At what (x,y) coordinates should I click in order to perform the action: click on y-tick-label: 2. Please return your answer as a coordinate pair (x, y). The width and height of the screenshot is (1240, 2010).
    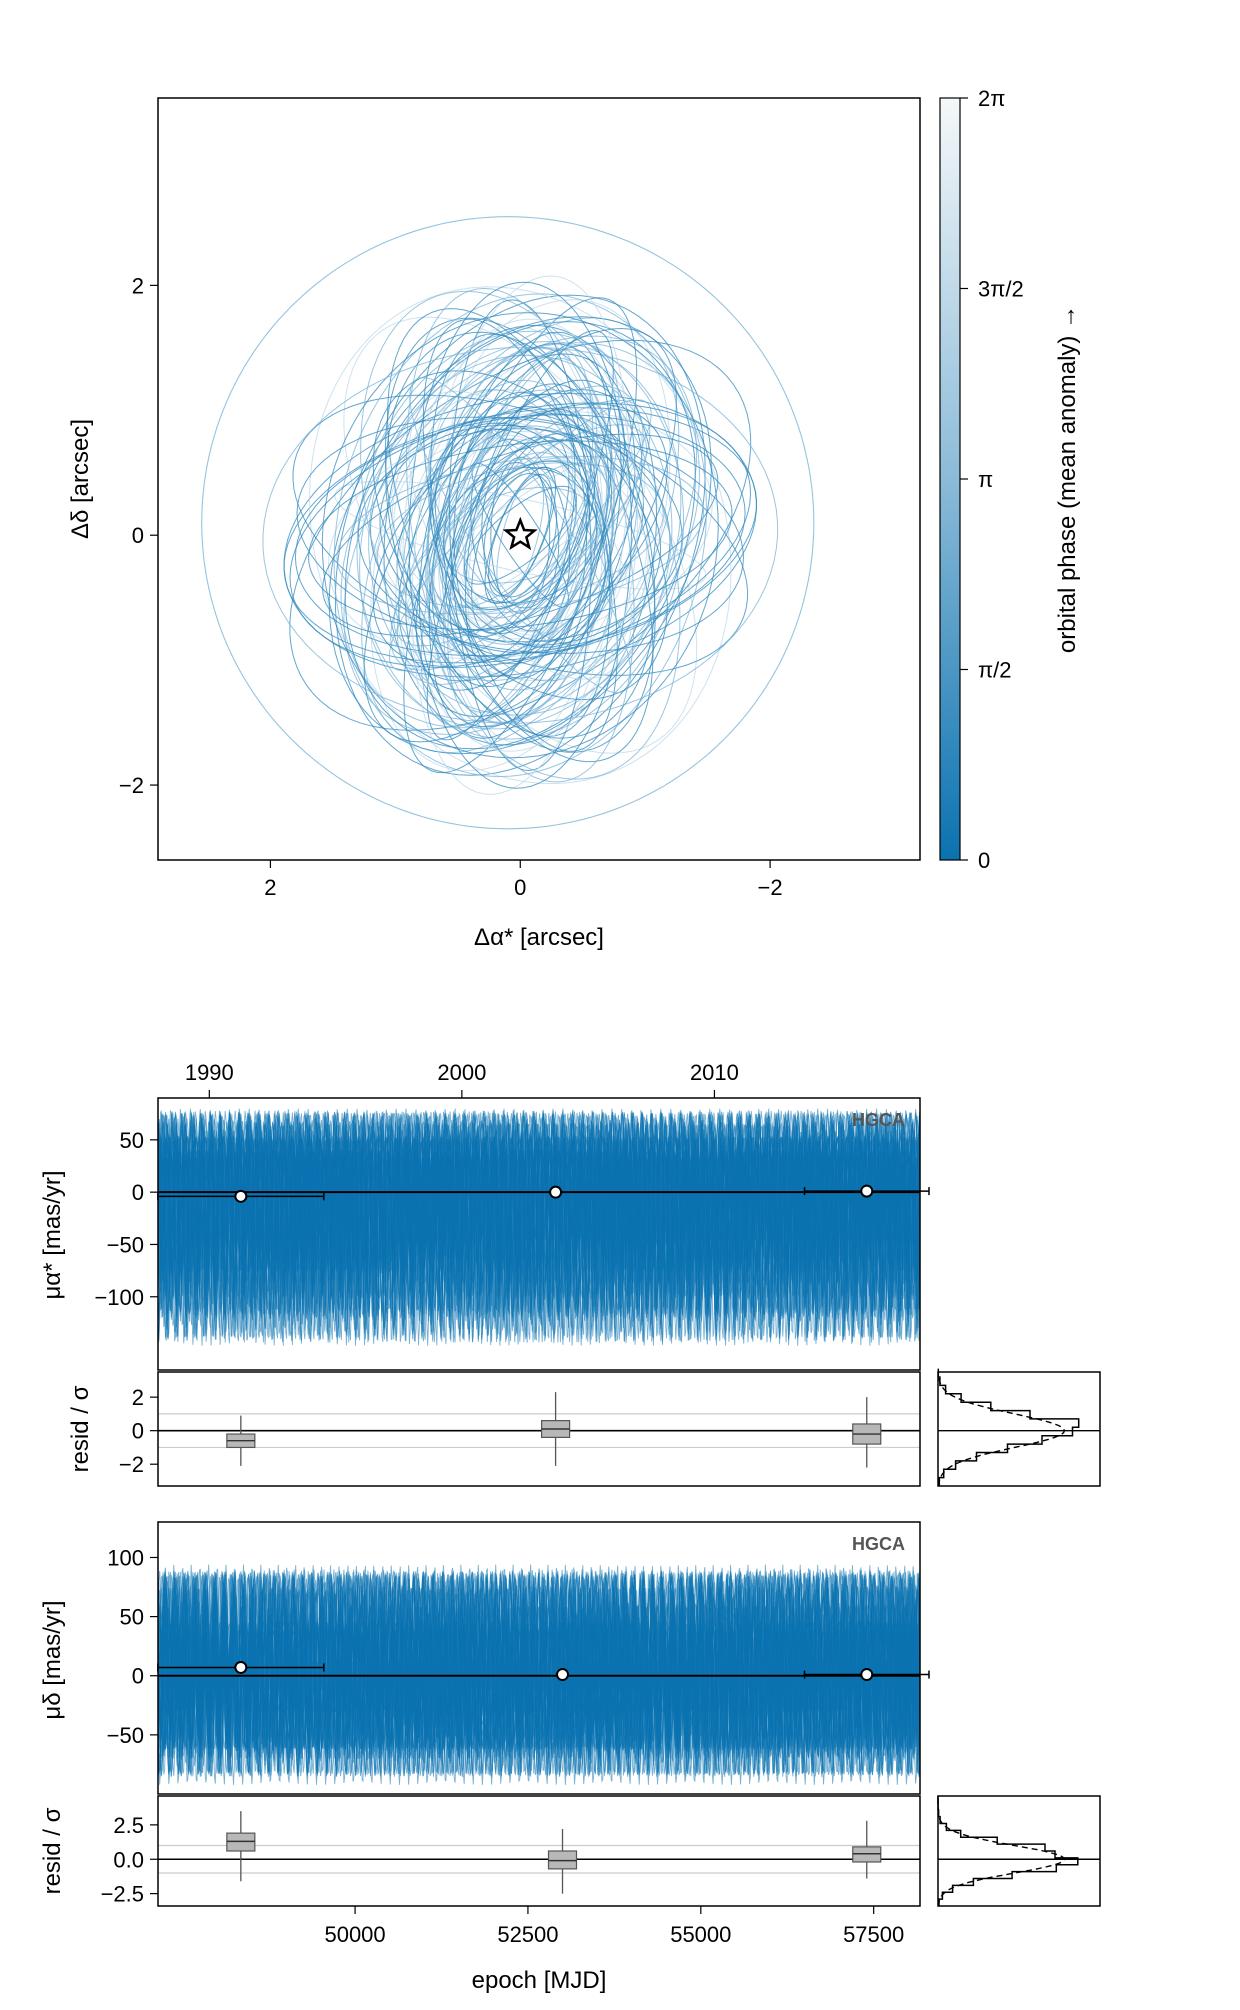
    Looking at the image, I should click on (138, 1397).